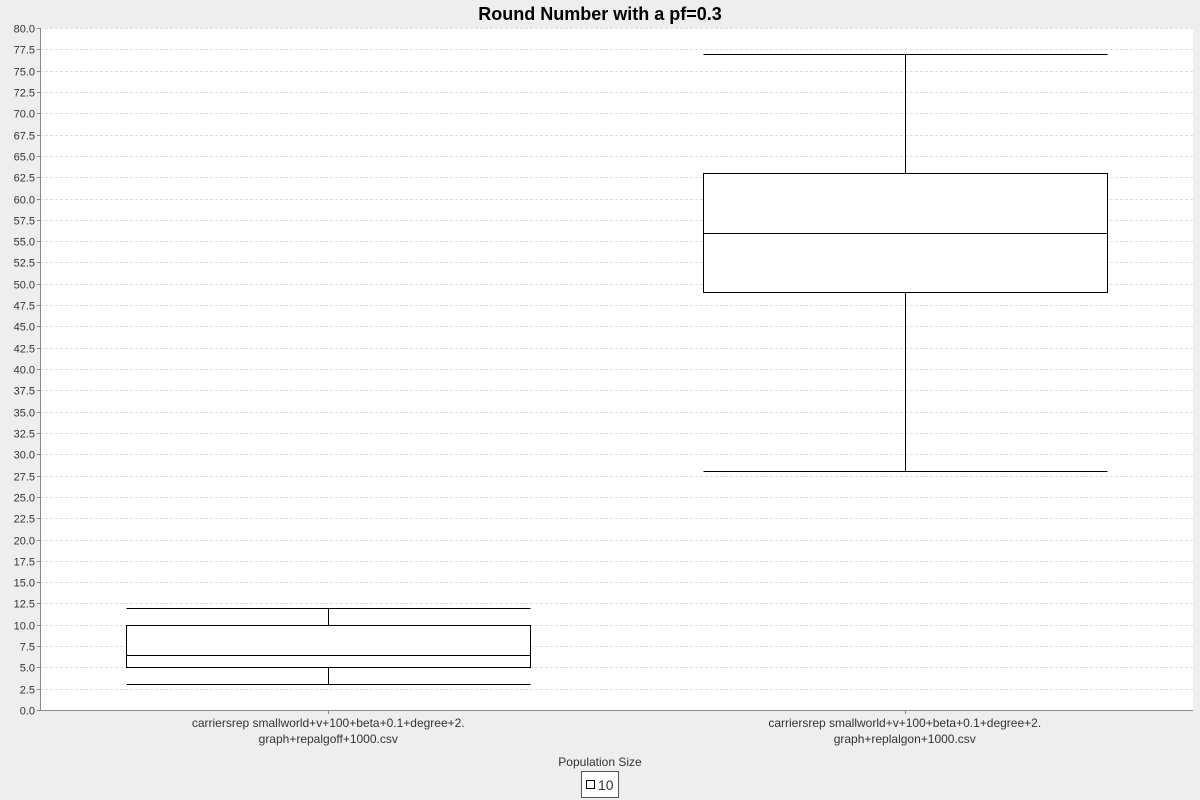 The height and width of the screenshot is (800, 1200). I want to click on y-tick-label: 2.5, so click(27, 691).